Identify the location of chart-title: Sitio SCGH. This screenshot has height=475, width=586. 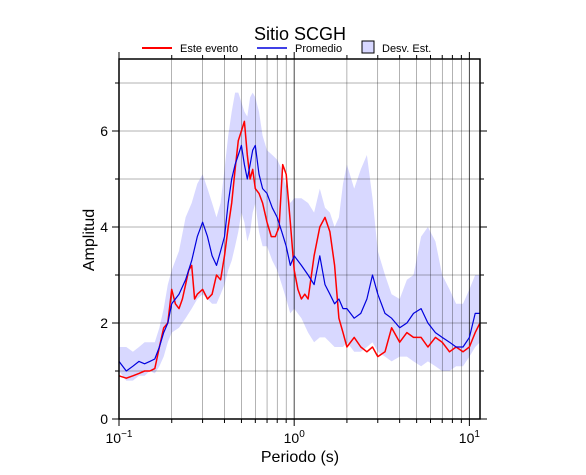
(300, 34).